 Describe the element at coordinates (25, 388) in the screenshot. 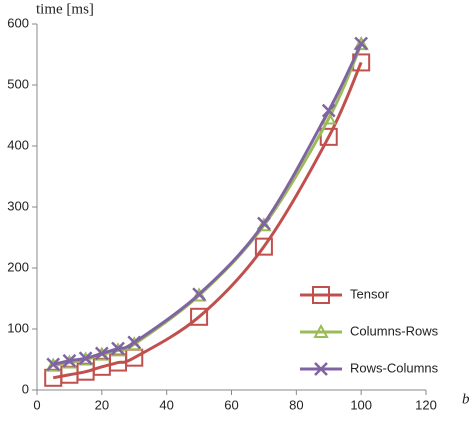

I see `y-tick-label: 0` at that location.